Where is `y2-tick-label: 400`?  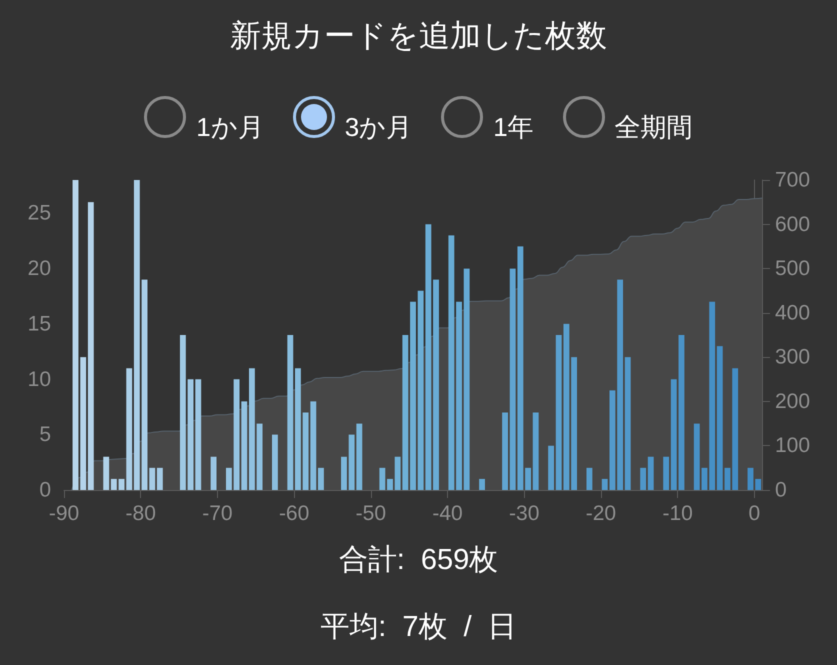 y2-tick-label: 400 is located at coordinates (792, 312).